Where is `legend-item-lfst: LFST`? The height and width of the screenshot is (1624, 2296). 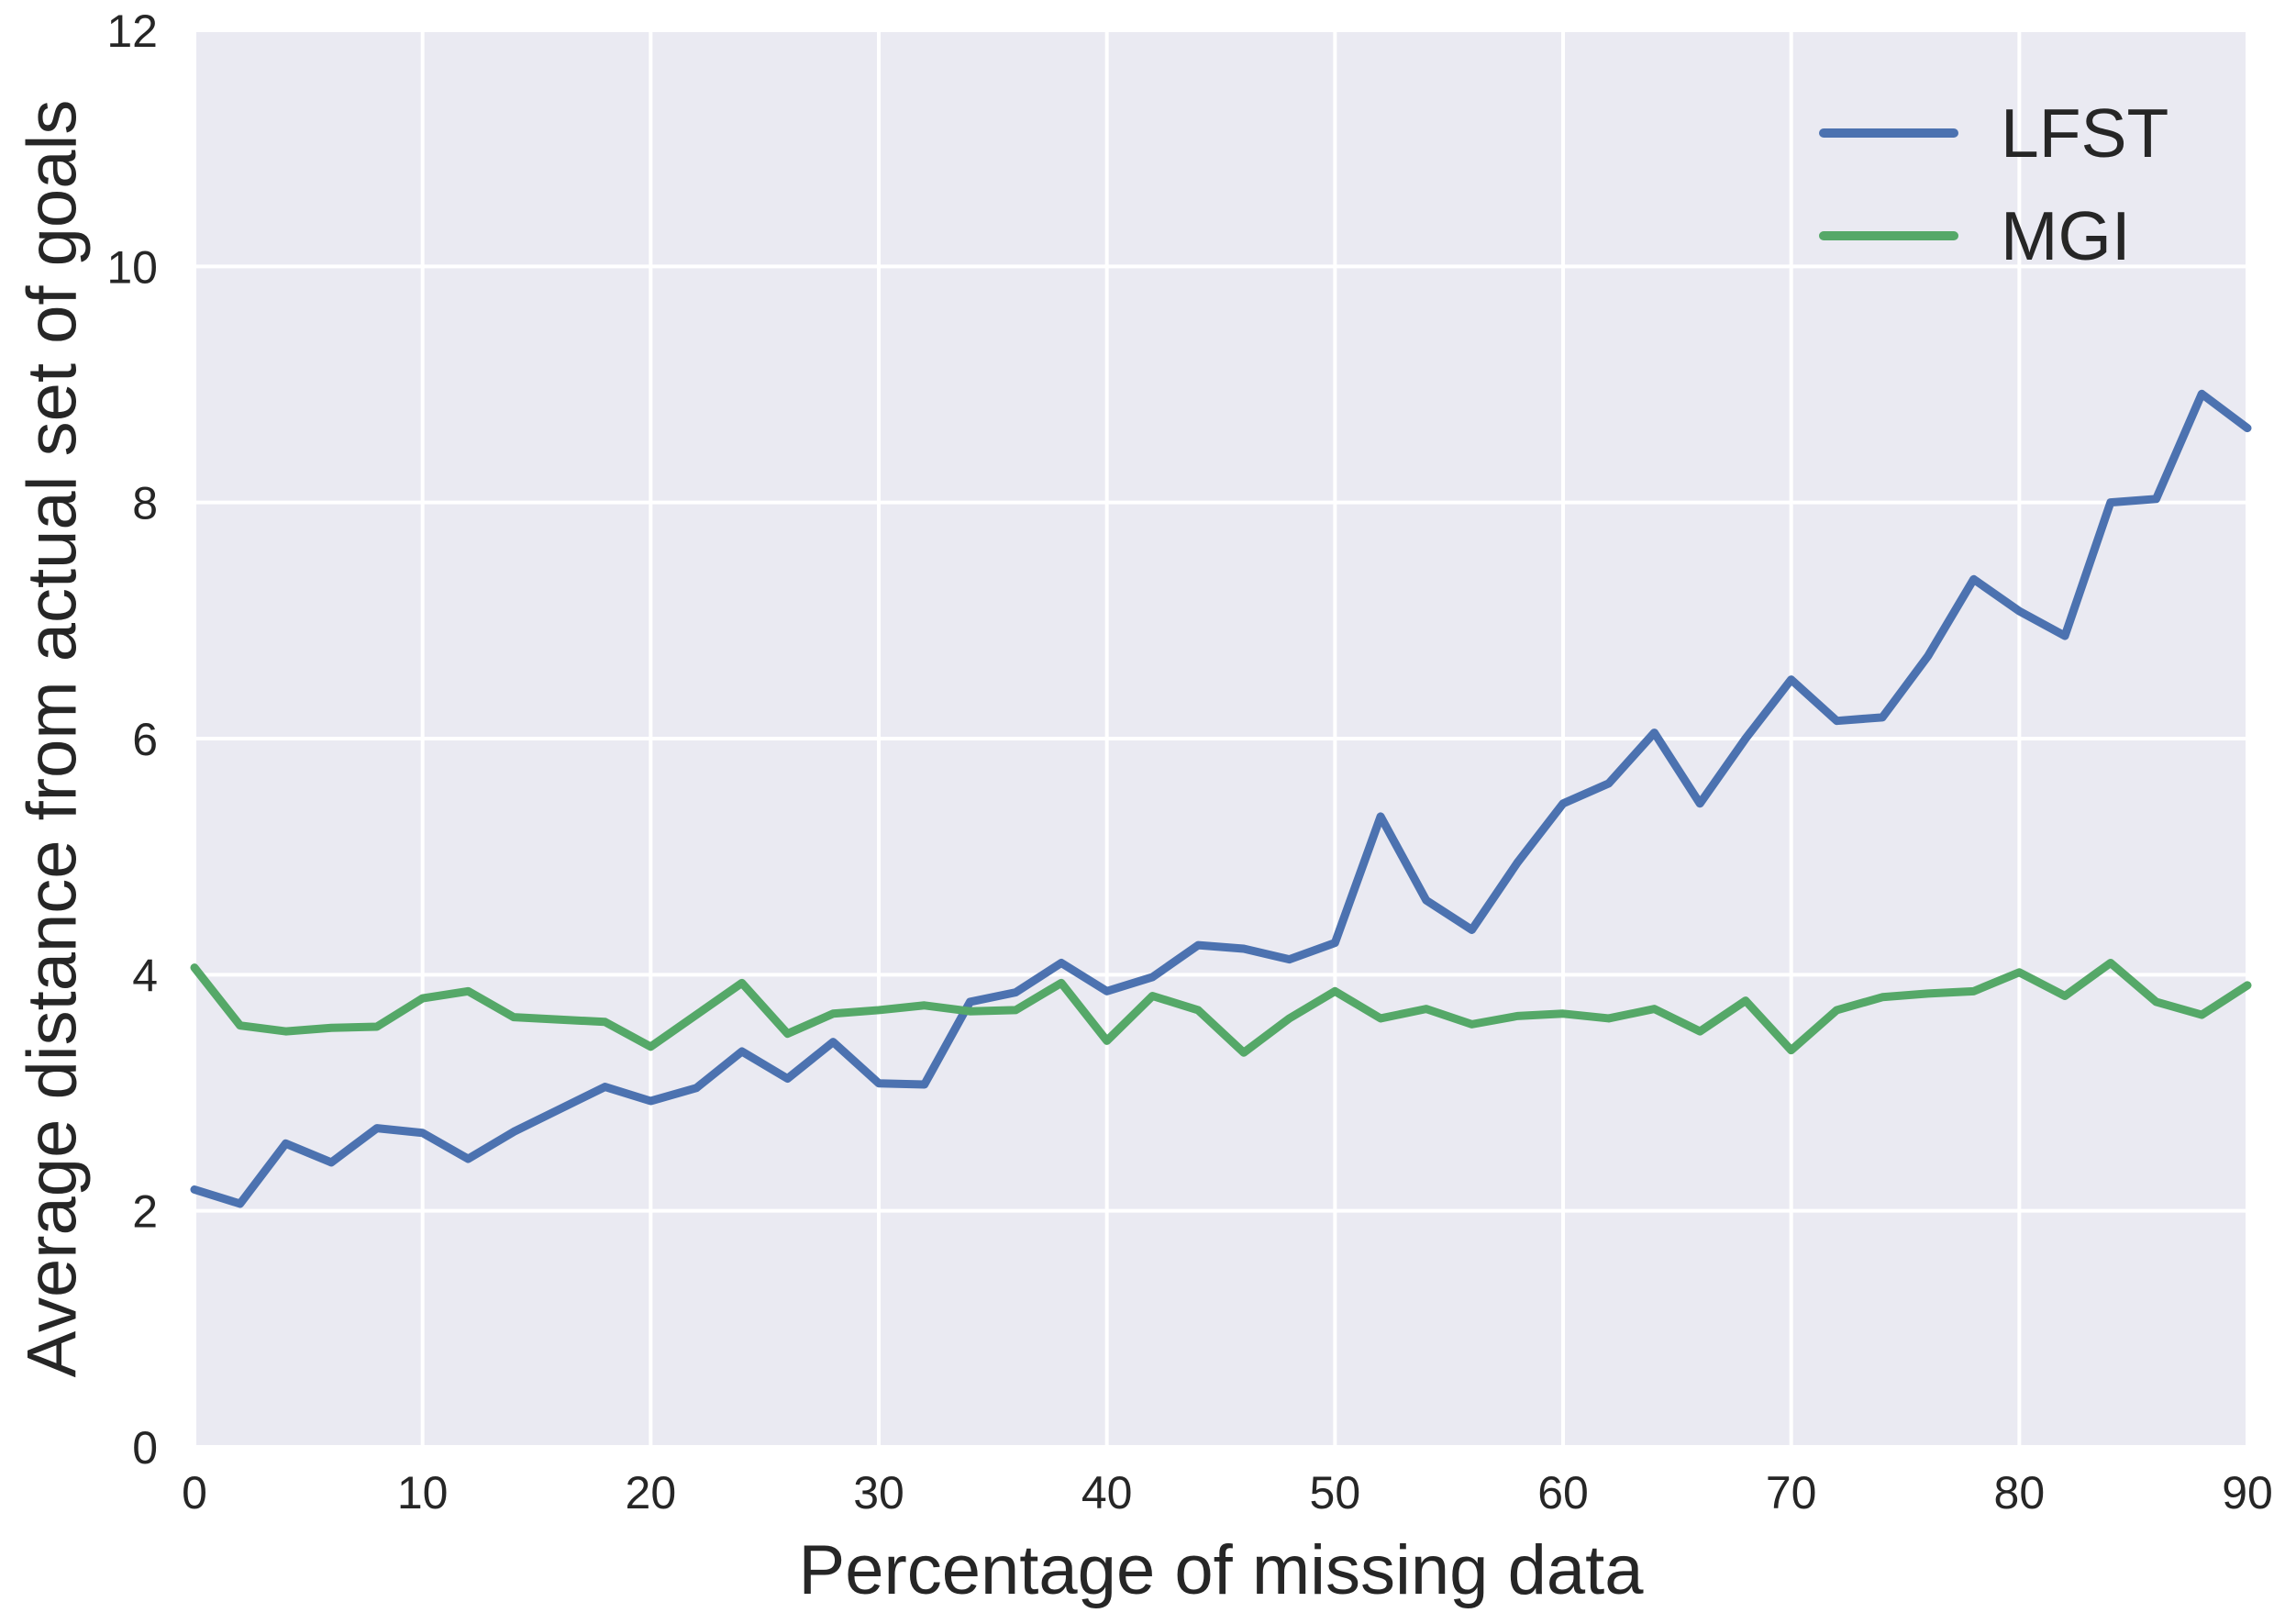
legend-item-lfst: LFST is located at coordinates (1993, 133).